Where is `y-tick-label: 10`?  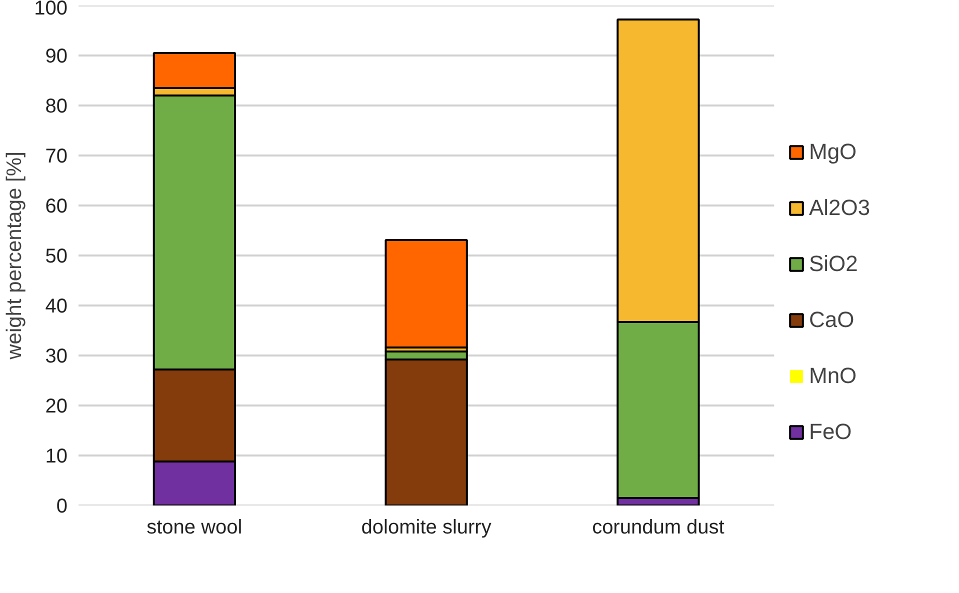
y-tick-label: 10 is located at coordinates (56, 457).